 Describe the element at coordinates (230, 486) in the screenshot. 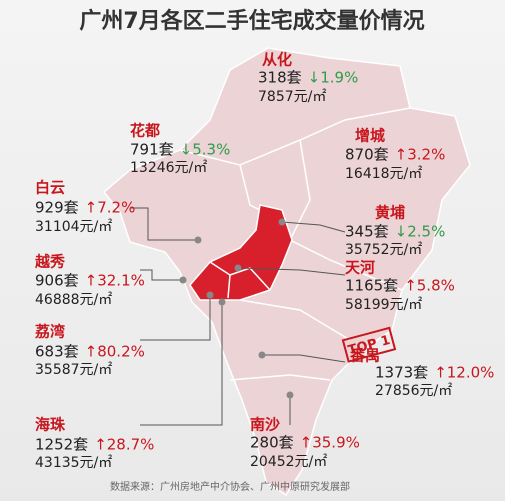

I see `source: 数据来源：广州房地产中介协会、广州中原研究发展部` at that location.